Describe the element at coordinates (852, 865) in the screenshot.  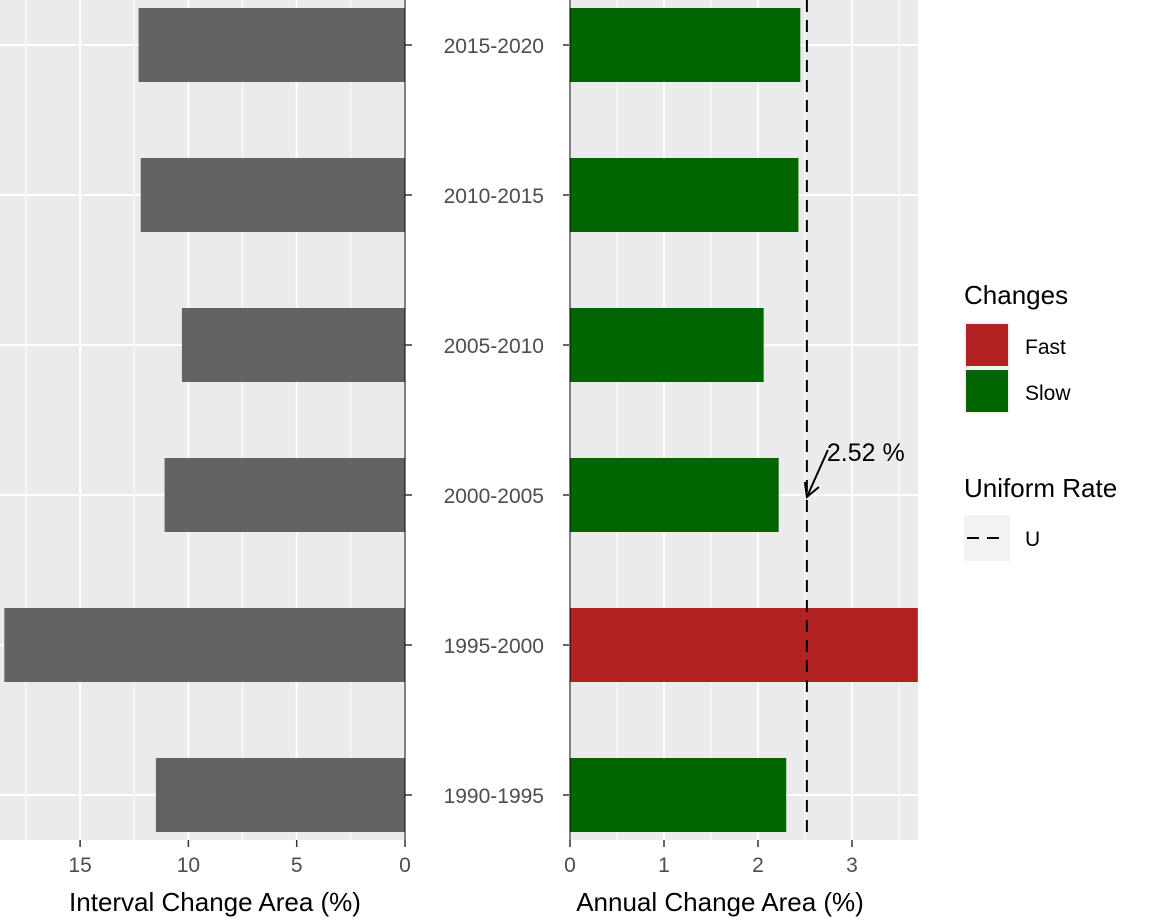
I see `right-x-tick-label: 3` at that location.